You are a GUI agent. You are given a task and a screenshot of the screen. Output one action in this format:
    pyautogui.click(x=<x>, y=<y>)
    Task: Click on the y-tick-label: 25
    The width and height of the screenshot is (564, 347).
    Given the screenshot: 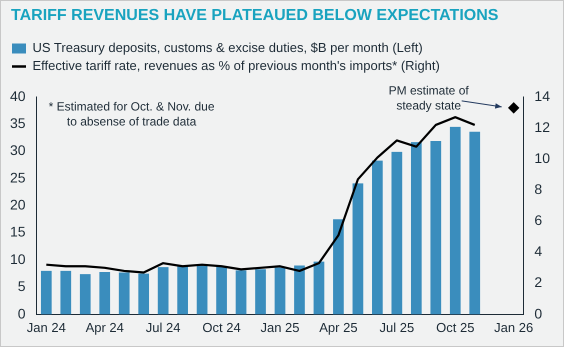 What is the action you would take?
    pyautogui.click(x=18, y=177)
    